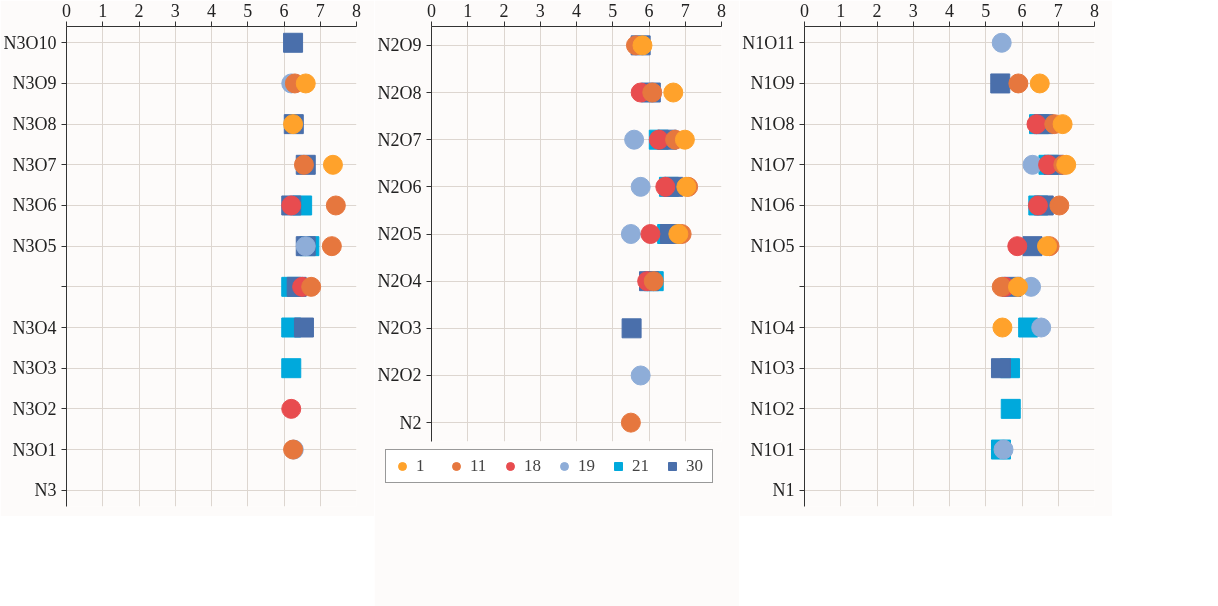 This screenshot has height=606, width=1218. Describe the element at coordinates (34, 124) in the screenshot. I see `y-tick-label: N3O8` at that location.